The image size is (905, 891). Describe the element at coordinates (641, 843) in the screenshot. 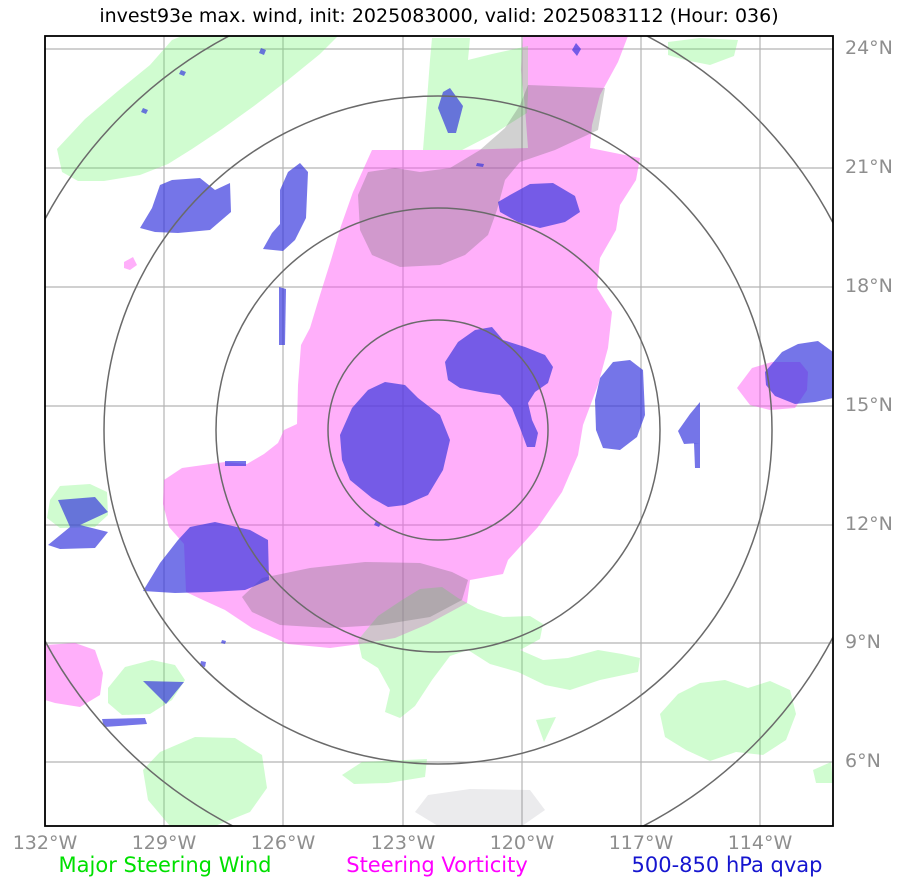

I see `lon-tick-label: 117°W` at that location.